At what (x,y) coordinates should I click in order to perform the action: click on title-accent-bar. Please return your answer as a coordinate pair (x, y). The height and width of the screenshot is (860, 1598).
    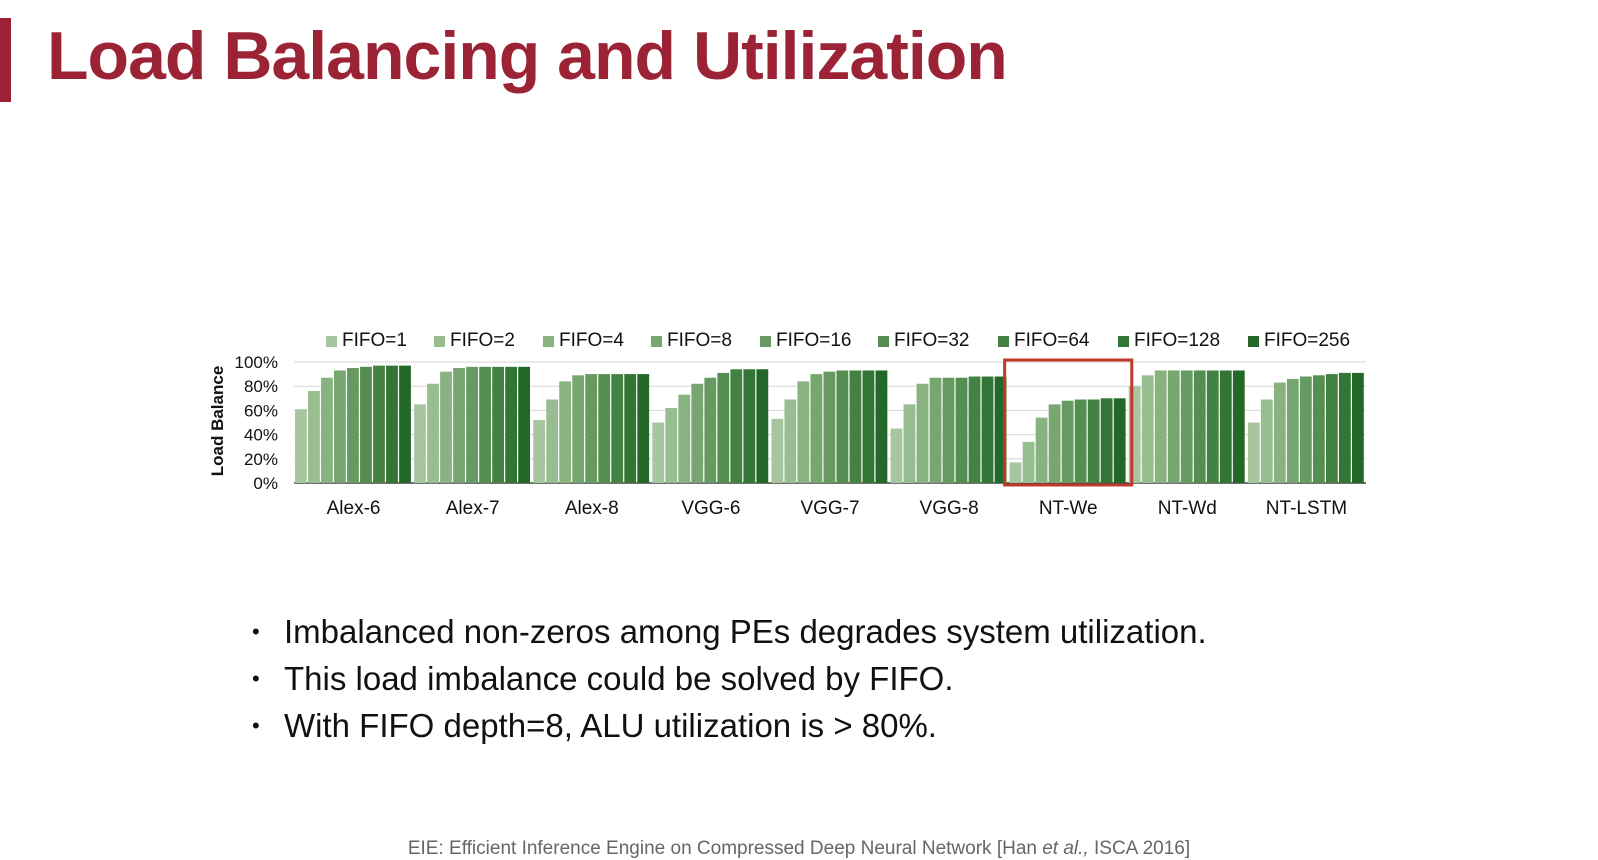
    Looking at the image, I should click on (5, 60).